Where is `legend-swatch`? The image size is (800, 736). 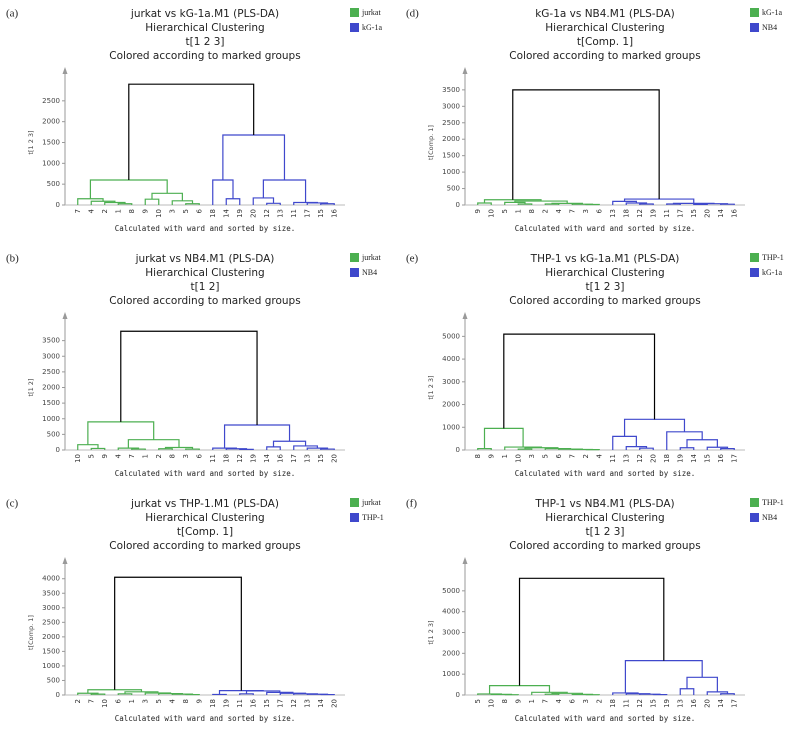
legend-swatch is located at coordinates (754, 27).